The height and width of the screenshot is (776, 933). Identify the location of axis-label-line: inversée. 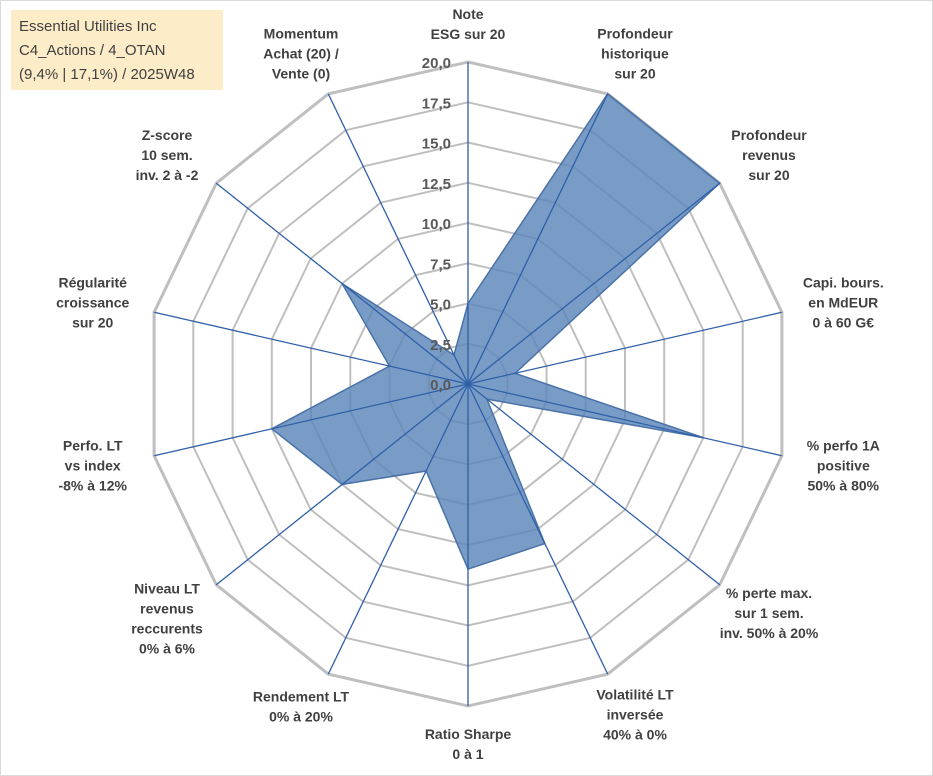
(635, 715).